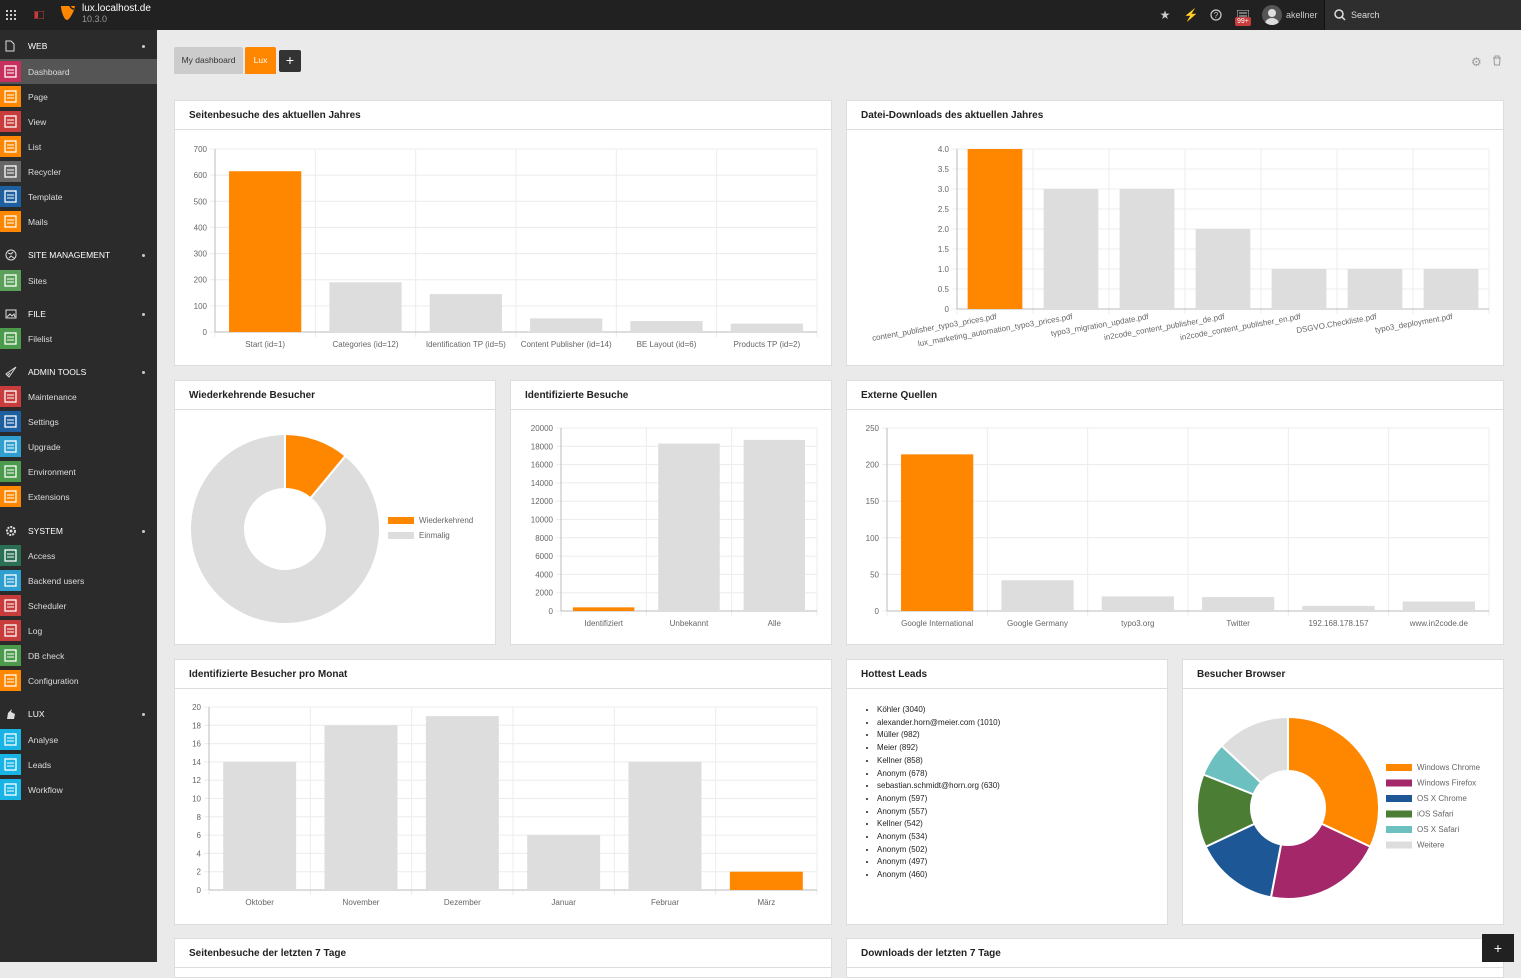  What do you see at coordinates (10, 446) in the screenshot?
I see `upgrade-refresh-icon` at bounding box center [10, 446].